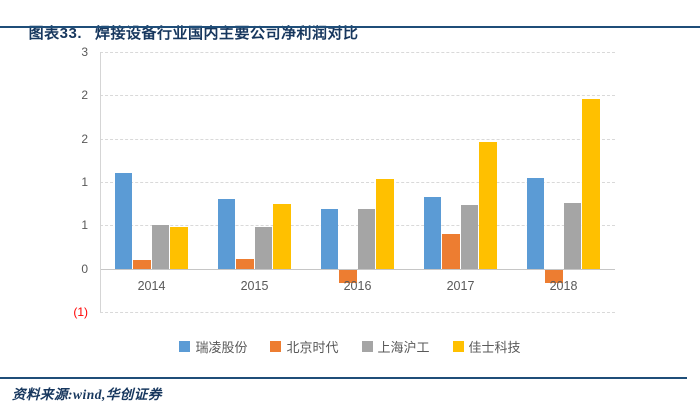 This screenshot has width=700, height=412. Describe the element at coordinates (350, 27) in the screenshot. I see `title-underline` at that location.